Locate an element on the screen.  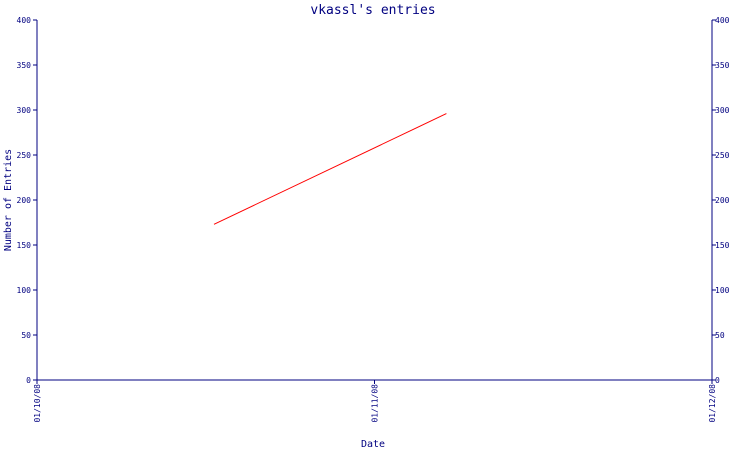
x-axis-title: Date is located at coordinates (373, 444).